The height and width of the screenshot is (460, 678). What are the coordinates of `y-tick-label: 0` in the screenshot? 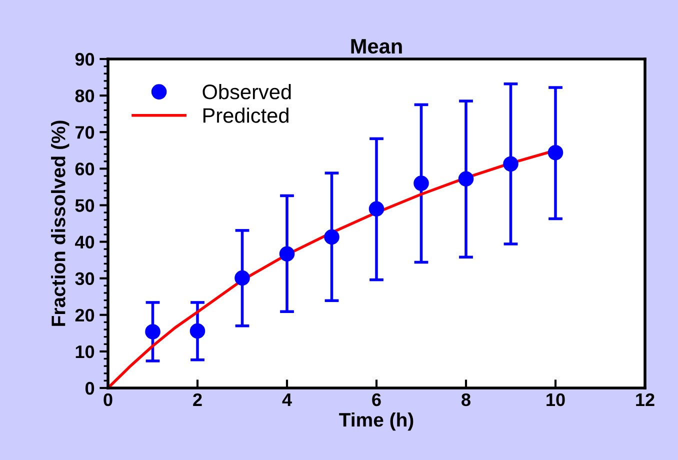 It's located at (89, 388).